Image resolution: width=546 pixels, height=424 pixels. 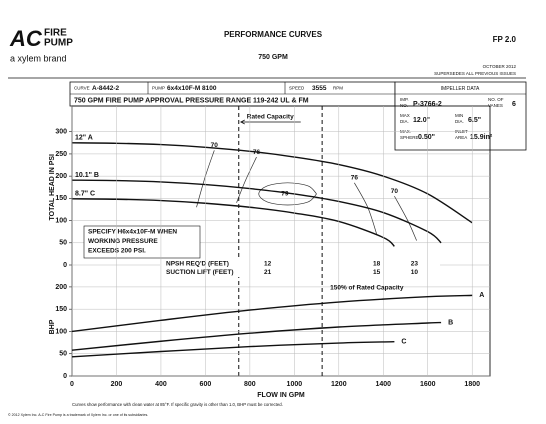 What do you see at coordinates (38, 58) in the screenshot?
I see `brand: a xylem brand` at bounding box center [38, 58].